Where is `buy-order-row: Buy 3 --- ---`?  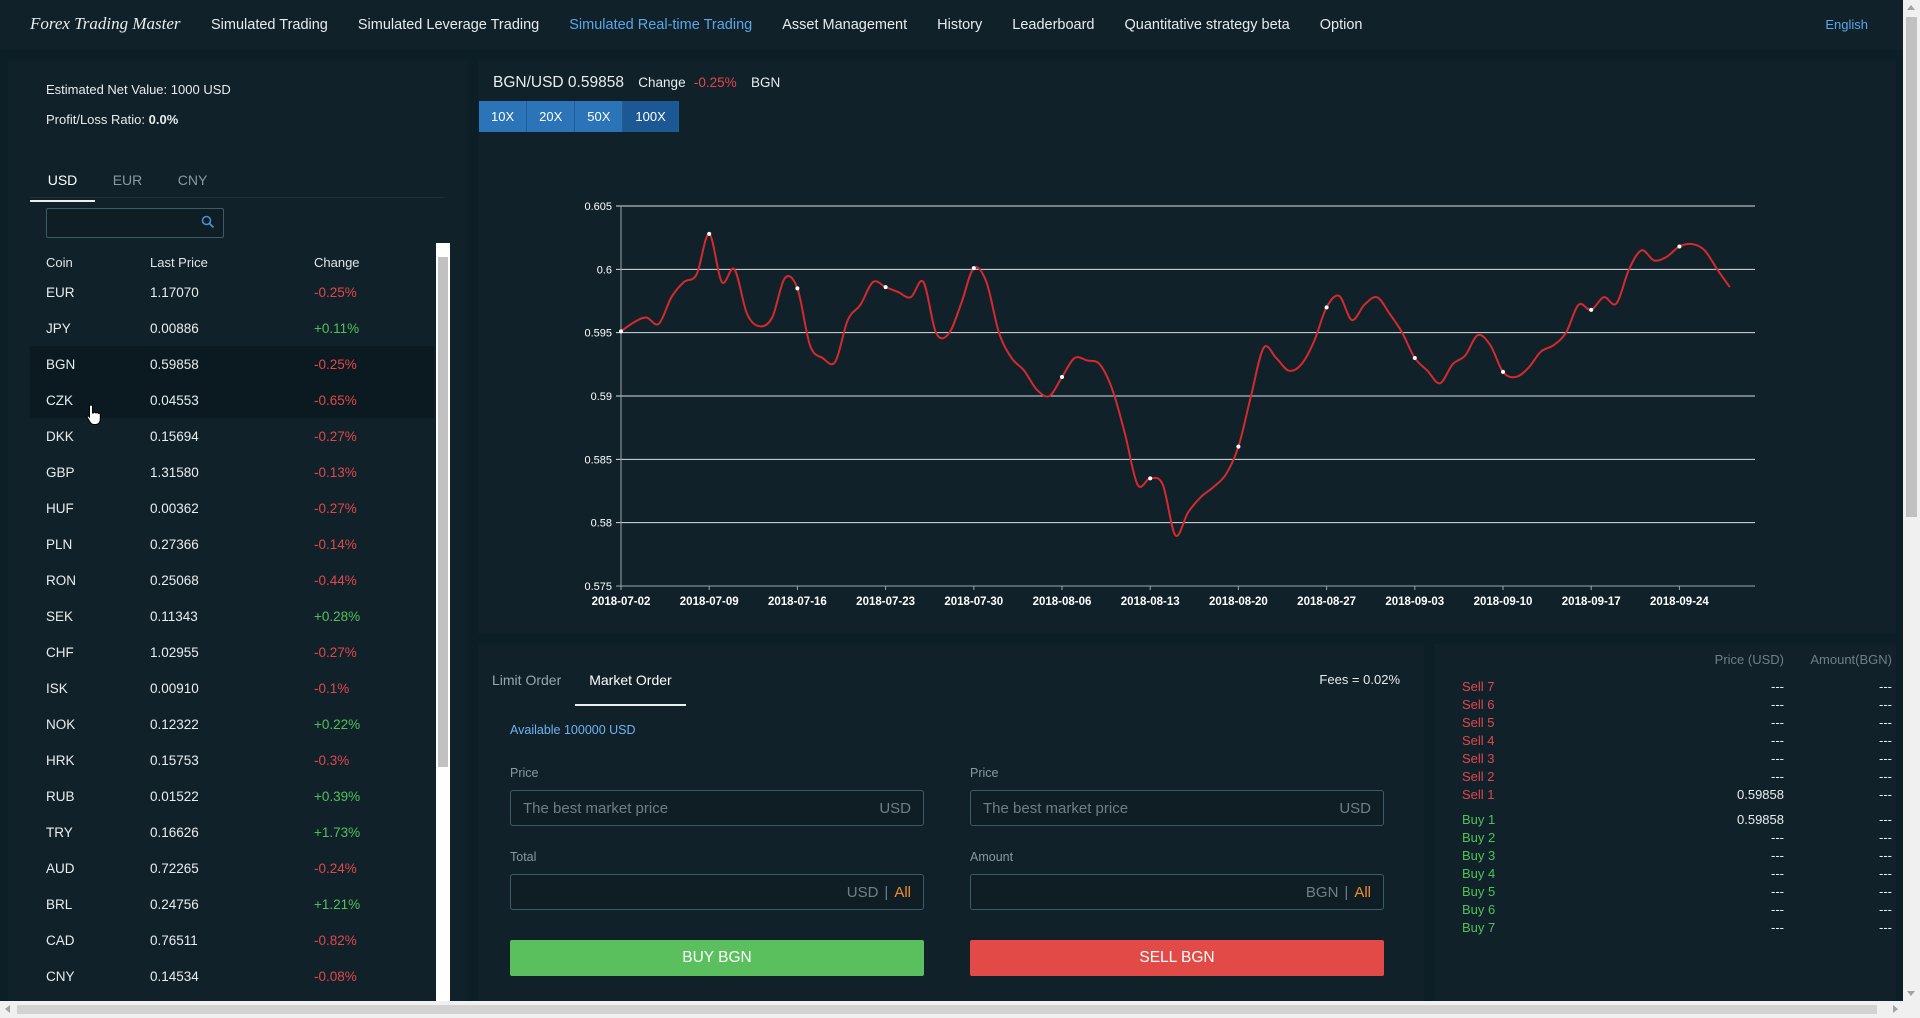
buy-order-row: Buy 3 --- --- is located at coordinates (1665, 856).